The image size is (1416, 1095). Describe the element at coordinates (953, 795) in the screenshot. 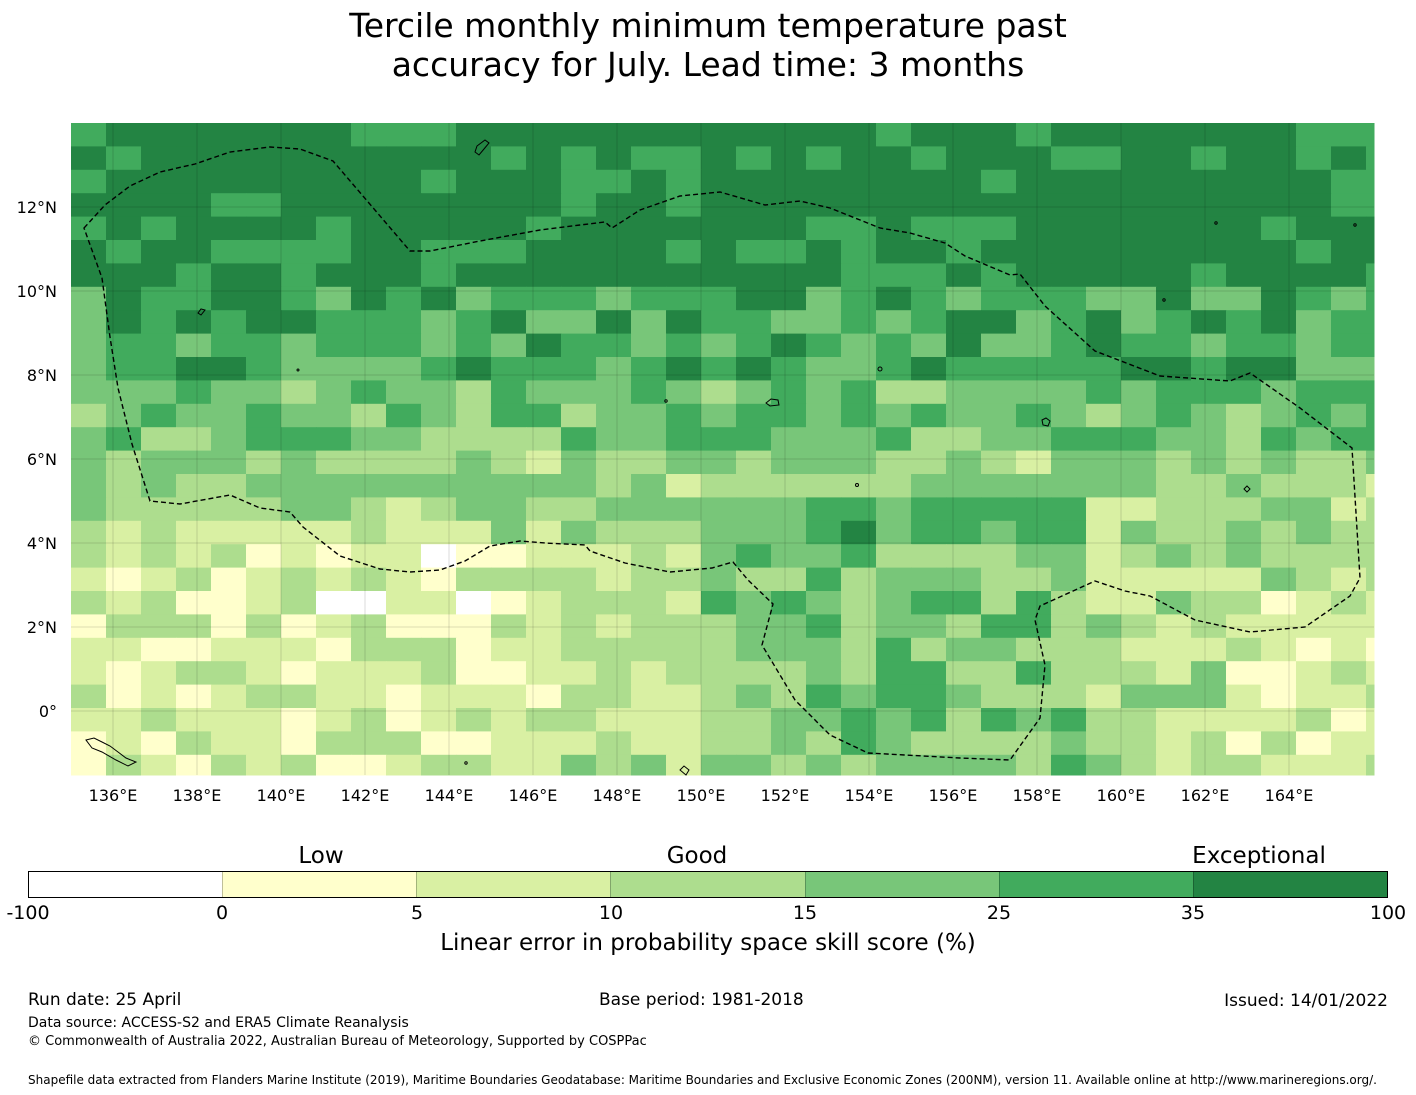

I see `x-tick-label: 156°E` at that location.